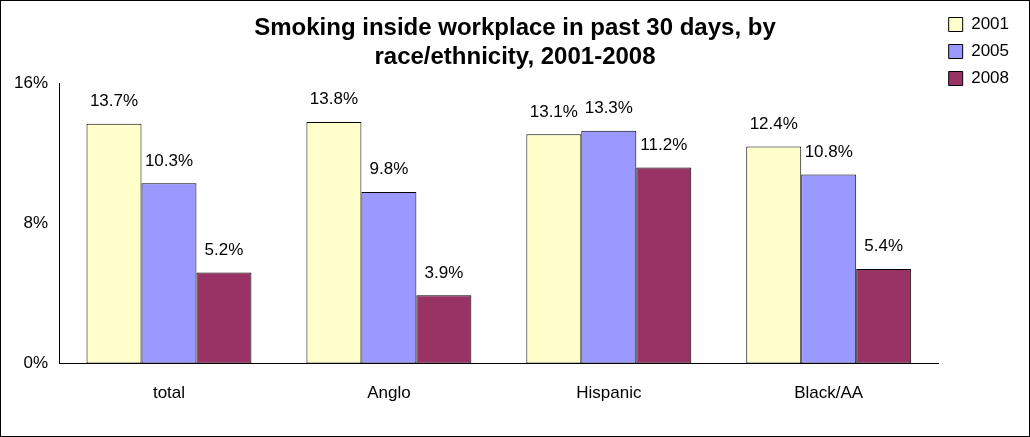 This screenshot has height=437, width=1030. Describe the element at coordinates (31, 83) in the screenshot. I see `y-tick-label: 16%` at that location.